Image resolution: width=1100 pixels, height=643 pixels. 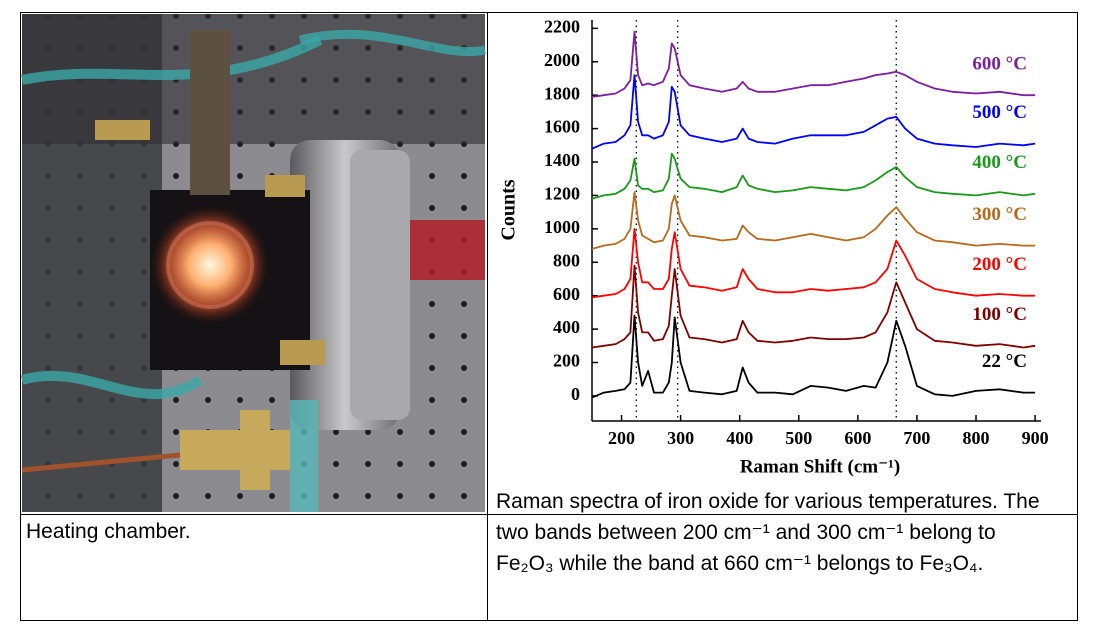 What do you see at coordinates (680, 438) in the screenshot?
I see `x-tick-label: 300` at bounding box center [680, 438].